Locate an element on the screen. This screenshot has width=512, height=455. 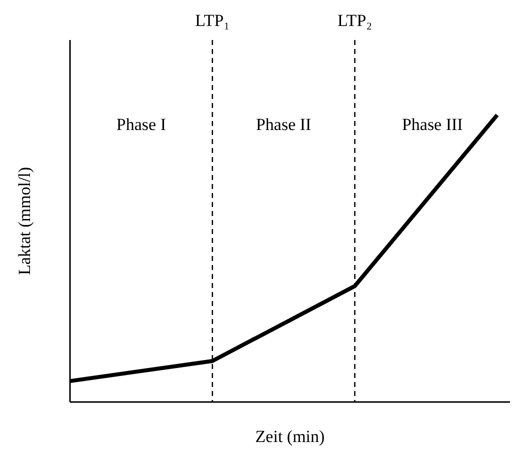
annotation: Phase III is located at coordinates (433, 124).